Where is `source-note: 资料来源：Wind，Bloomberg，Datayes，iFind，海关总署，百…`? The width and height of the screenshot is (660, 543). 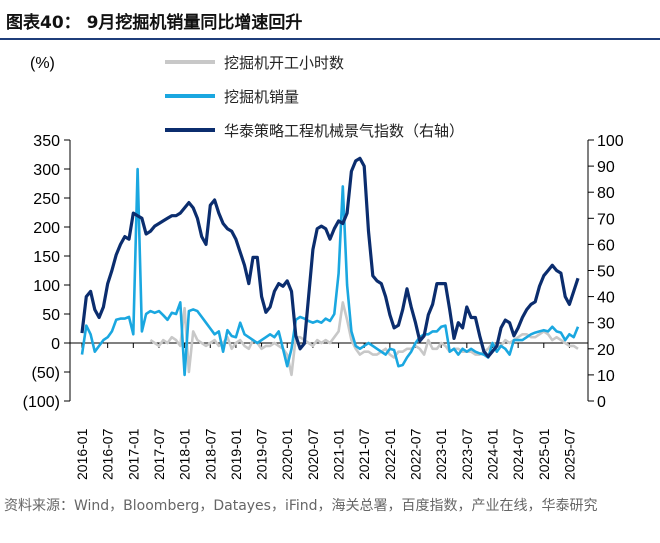 source-note: 资料来源：Wind，Bloomberg，Datayes，iFind，海关总署，百… is located at coordinates (301, 506).